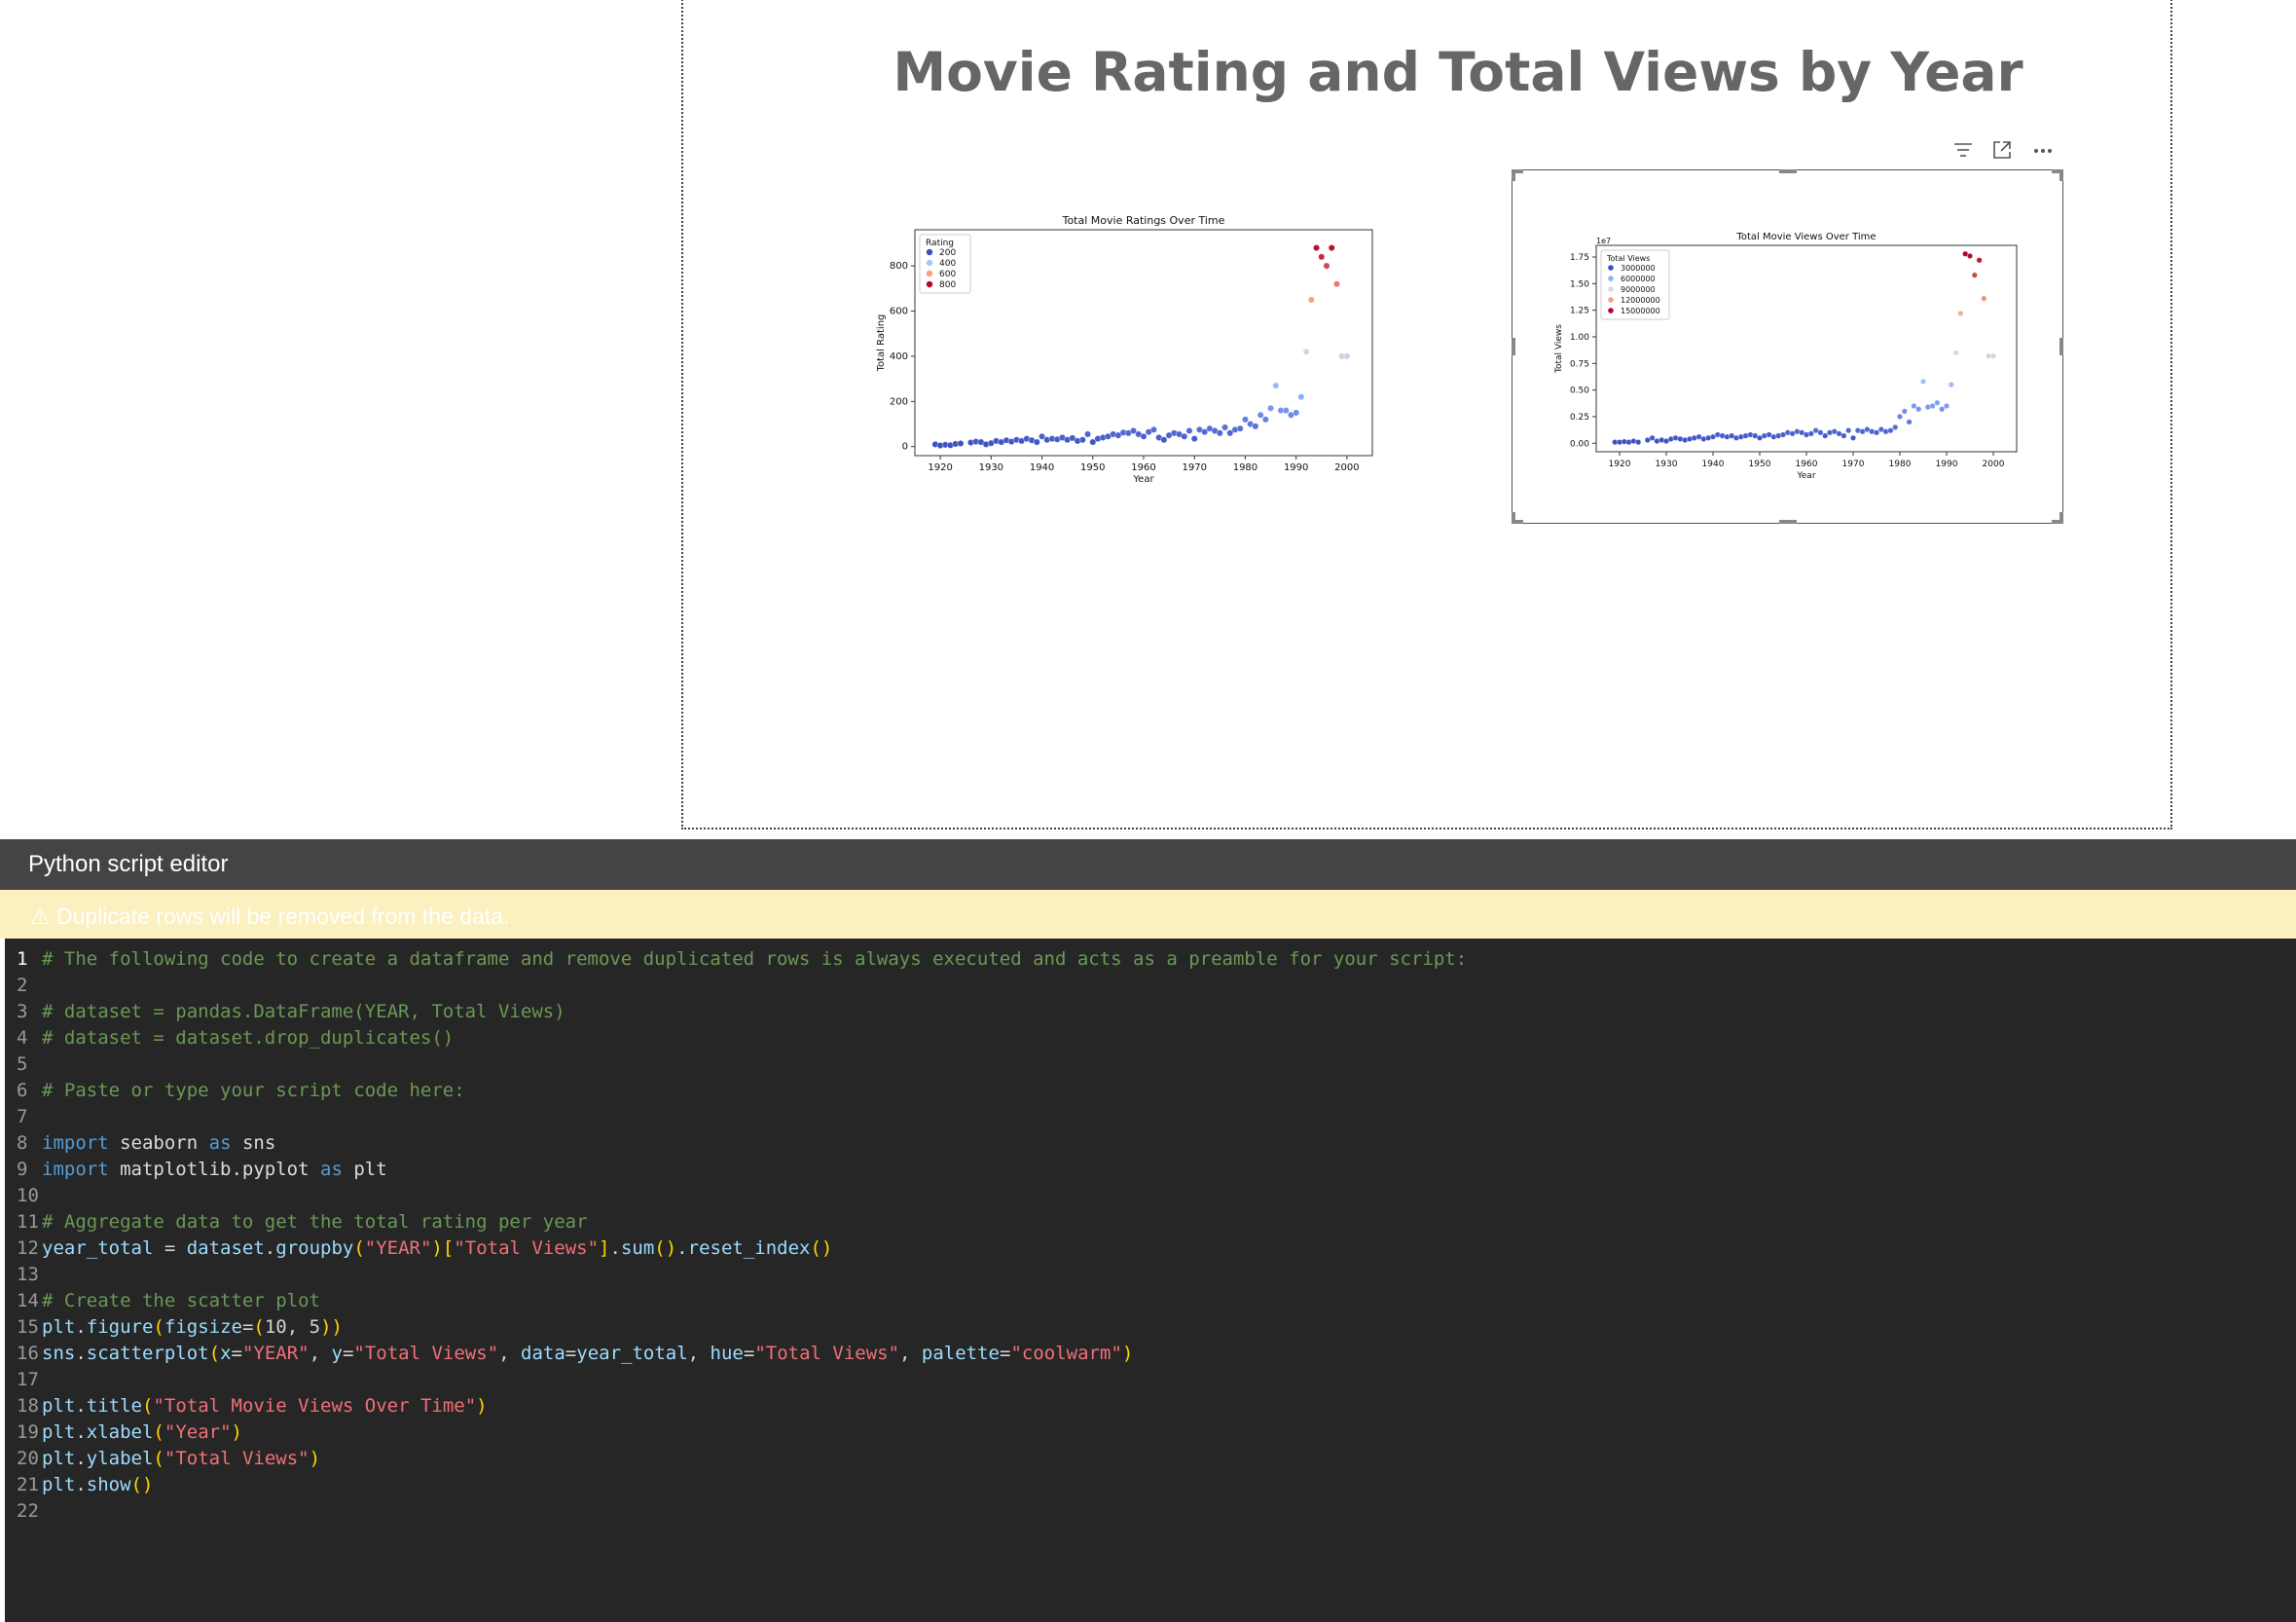 The image size is (2296, 1622). Describe the element at coordinates (181, 1300) in the screenshot. I see `code-text: # Create the scatter plot` at that location.